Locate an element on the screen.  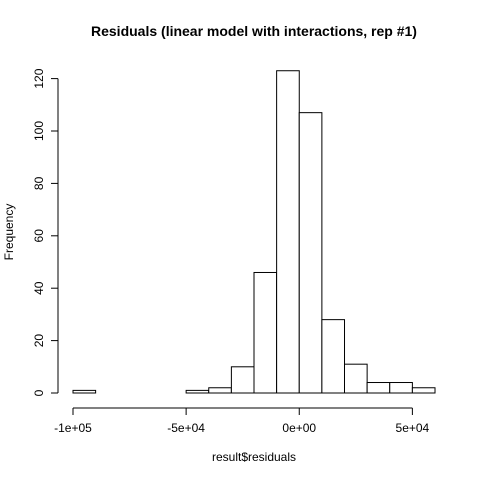
y-tick-label: 100 is located at coordinates (39, 131).